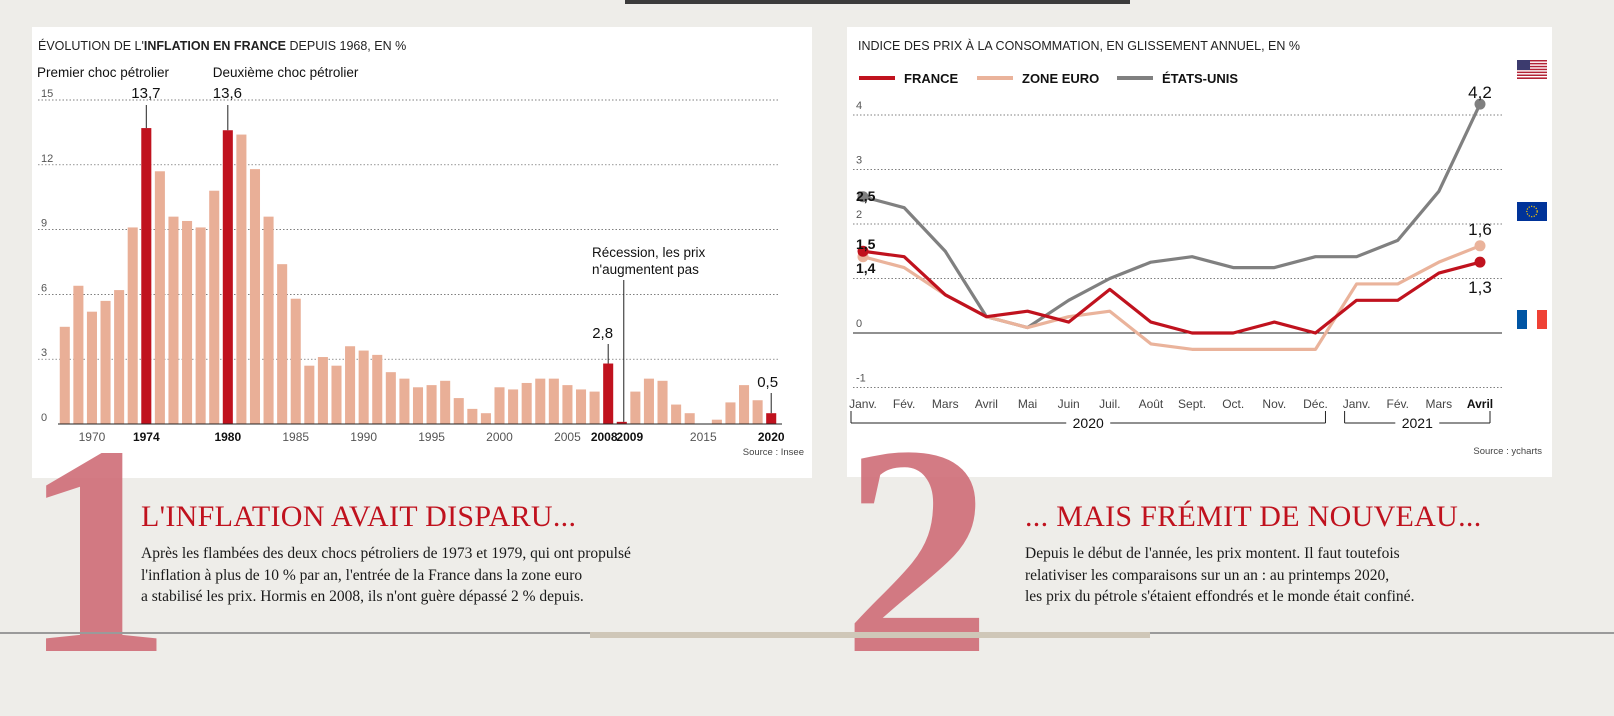  Describe the element at coordinates (363, 437) in the screenshot. I see `x-tick-label: 1990` at that location.